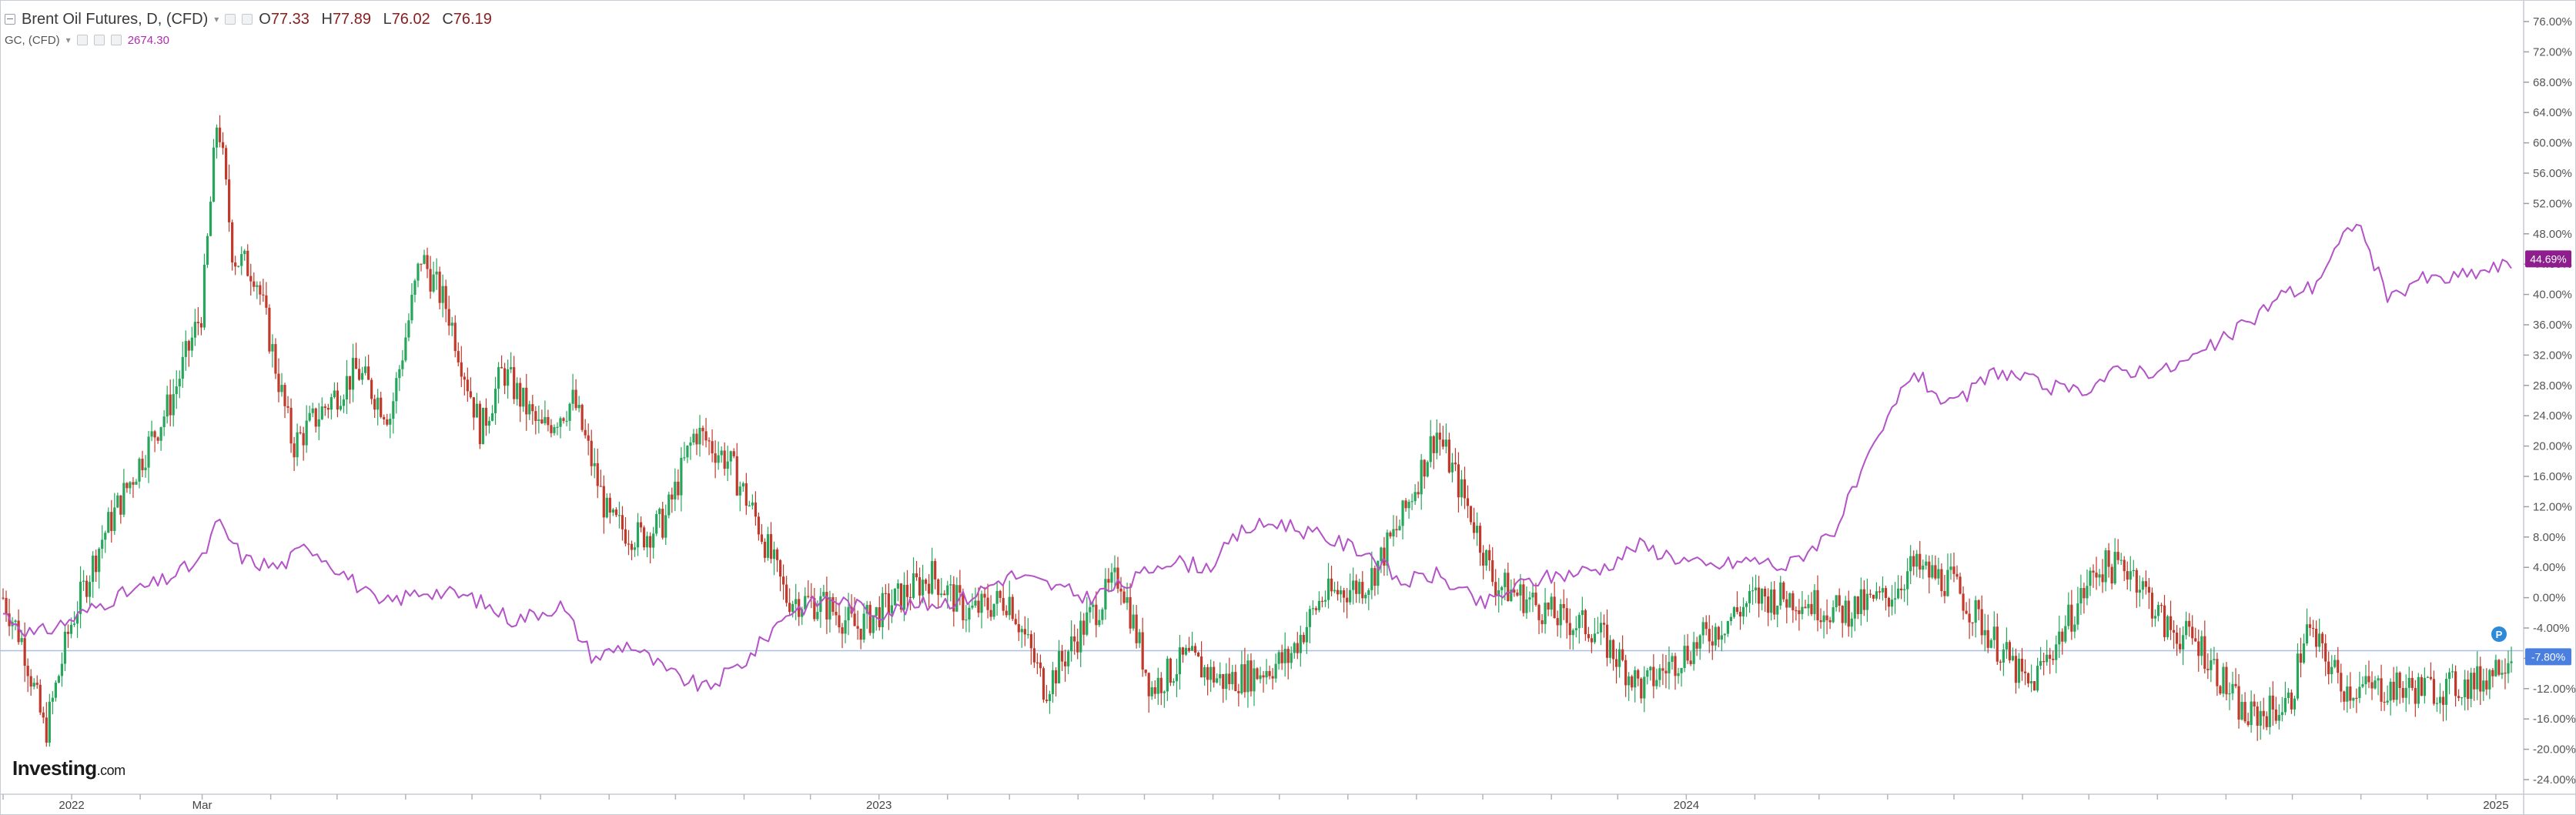 The image size is (2576, 815). I want to click on p-marker-icon, so click(2499, 634).